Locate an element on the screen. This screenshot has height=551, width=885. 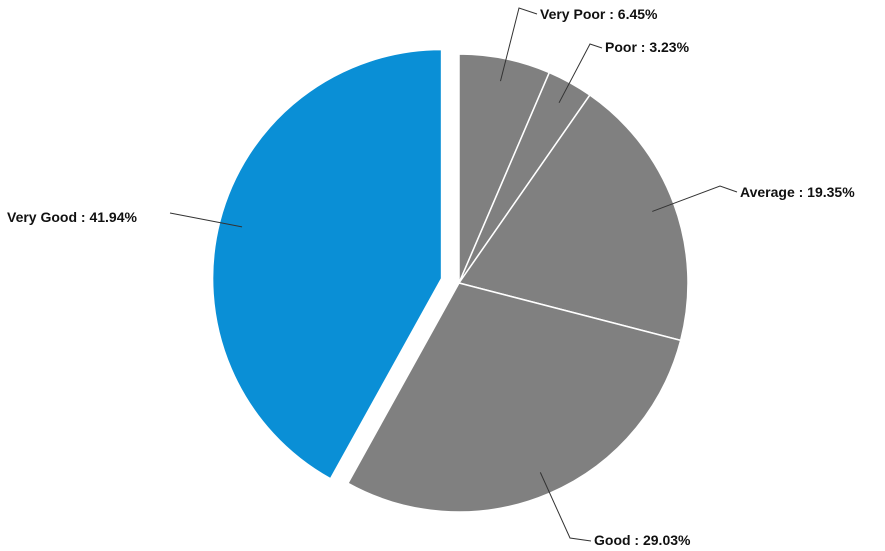
slice-label: Very Good : 41.94% is located at coordinates (72, 217).